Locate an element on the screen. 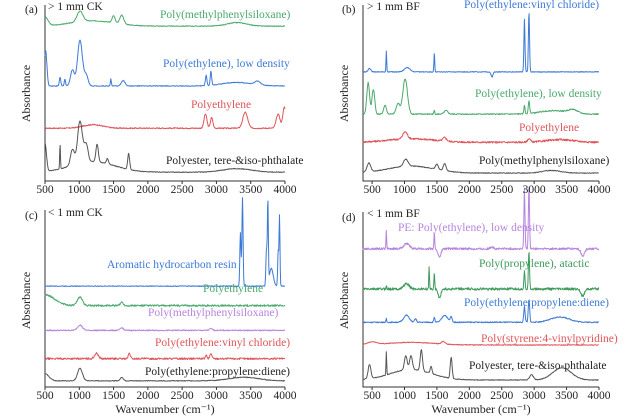 The image size is (639, 417). series-label: Aromatic hydrocarbon resin is located at coordinates (172, 265).